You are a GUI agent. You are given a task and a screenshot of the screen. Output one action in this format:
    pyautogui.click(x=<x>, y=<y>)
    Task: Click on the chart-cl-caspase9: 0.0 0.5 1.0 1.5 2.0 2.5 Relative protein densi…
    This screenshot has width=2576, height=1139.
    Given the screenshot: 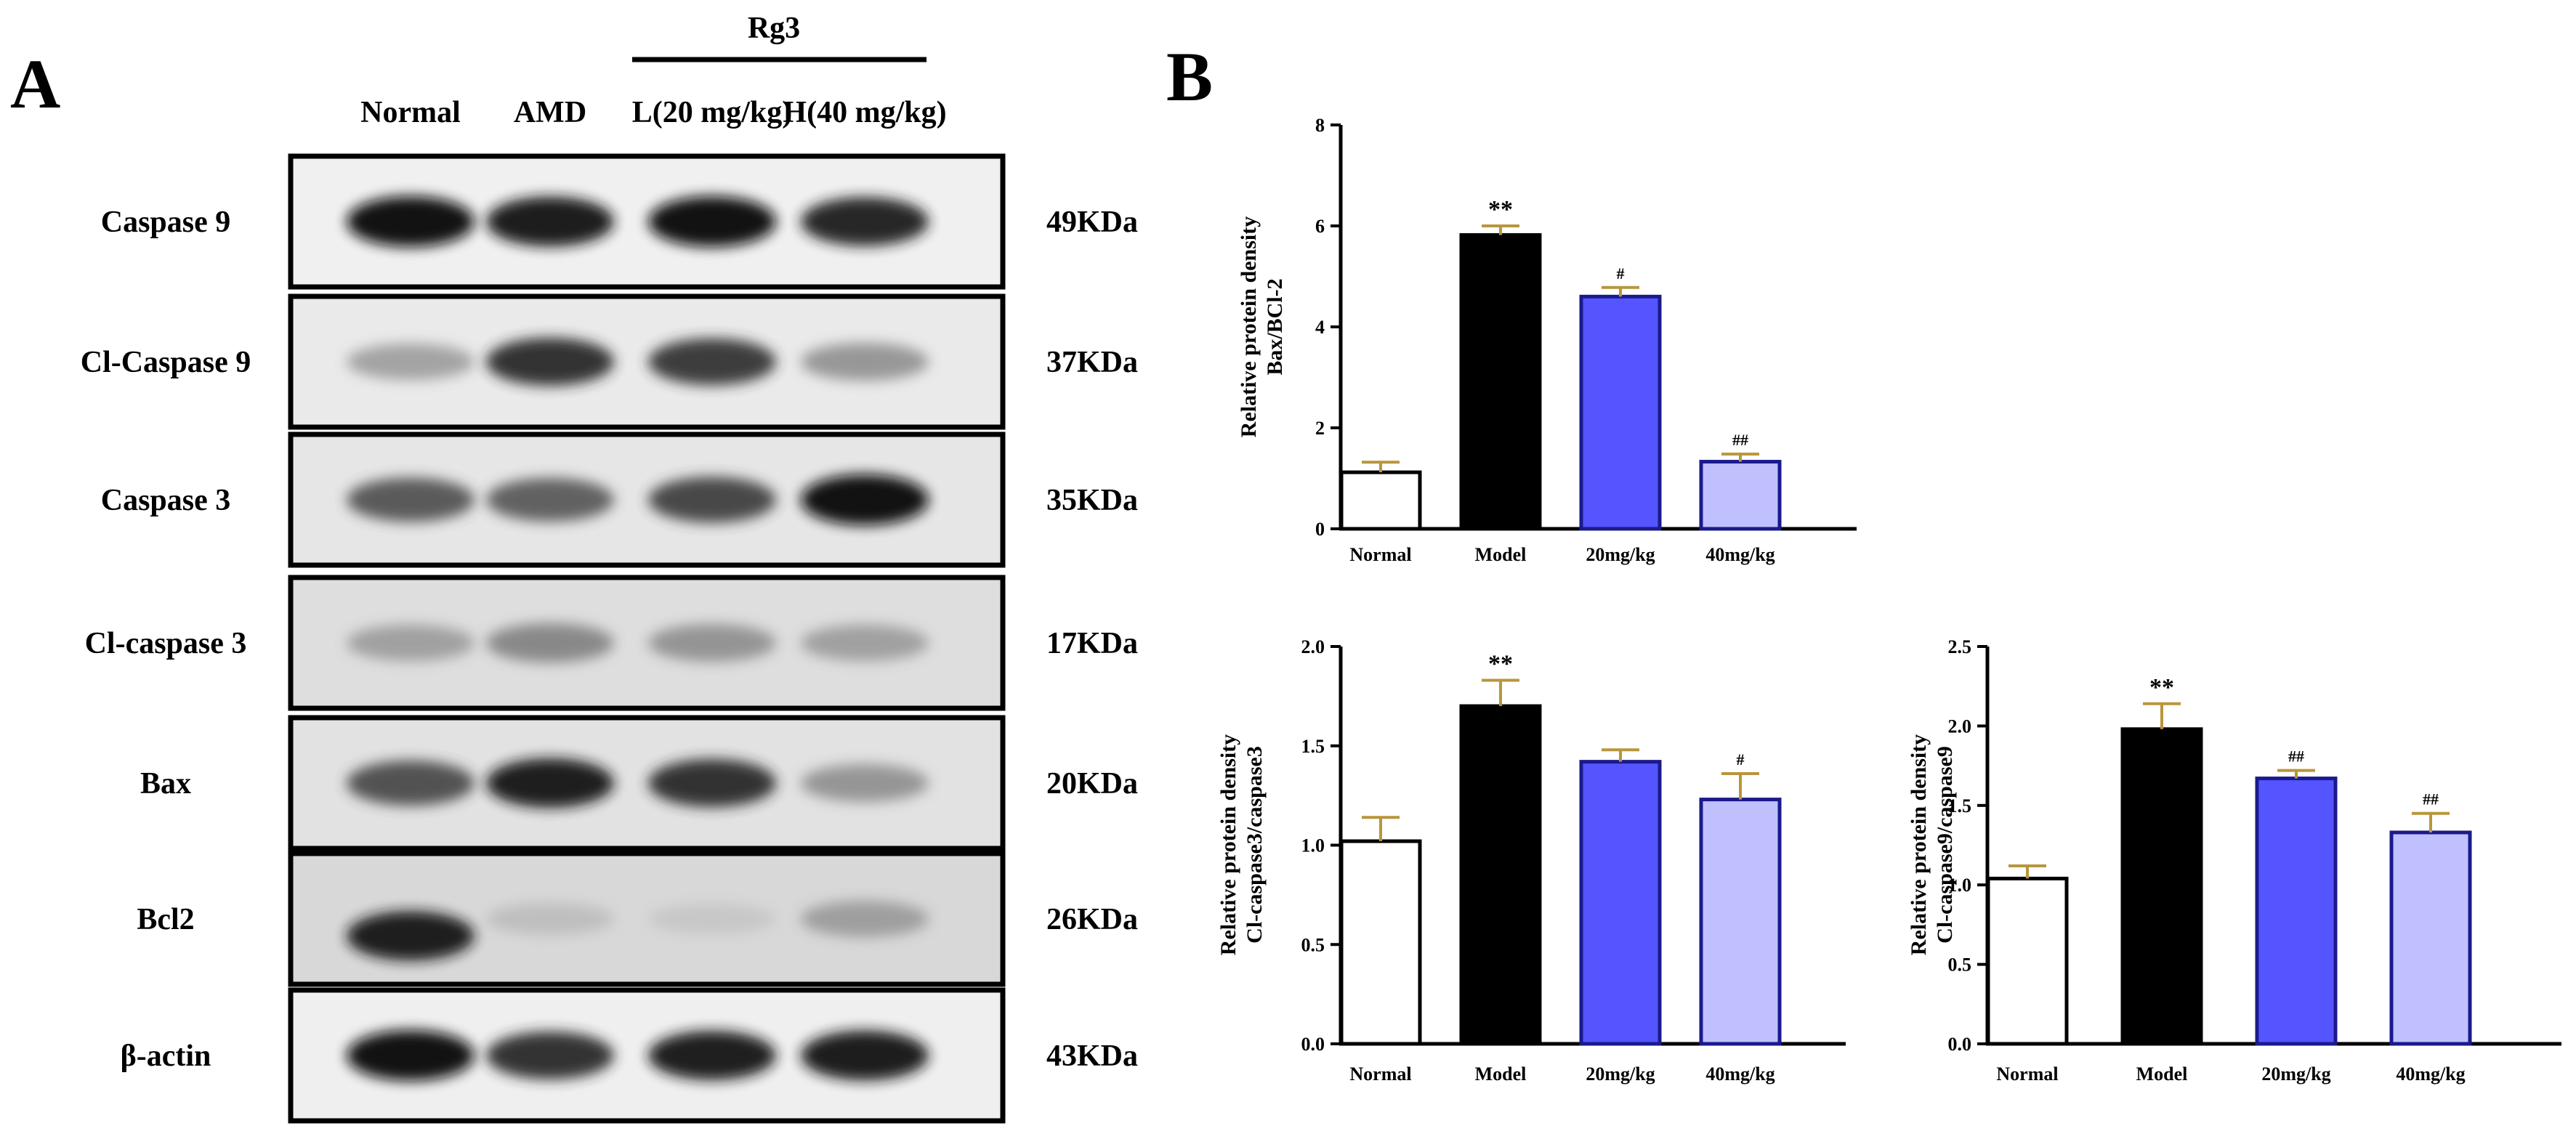 What is the action you would take?
    pyautogui.click(x=2234, y=861)
    